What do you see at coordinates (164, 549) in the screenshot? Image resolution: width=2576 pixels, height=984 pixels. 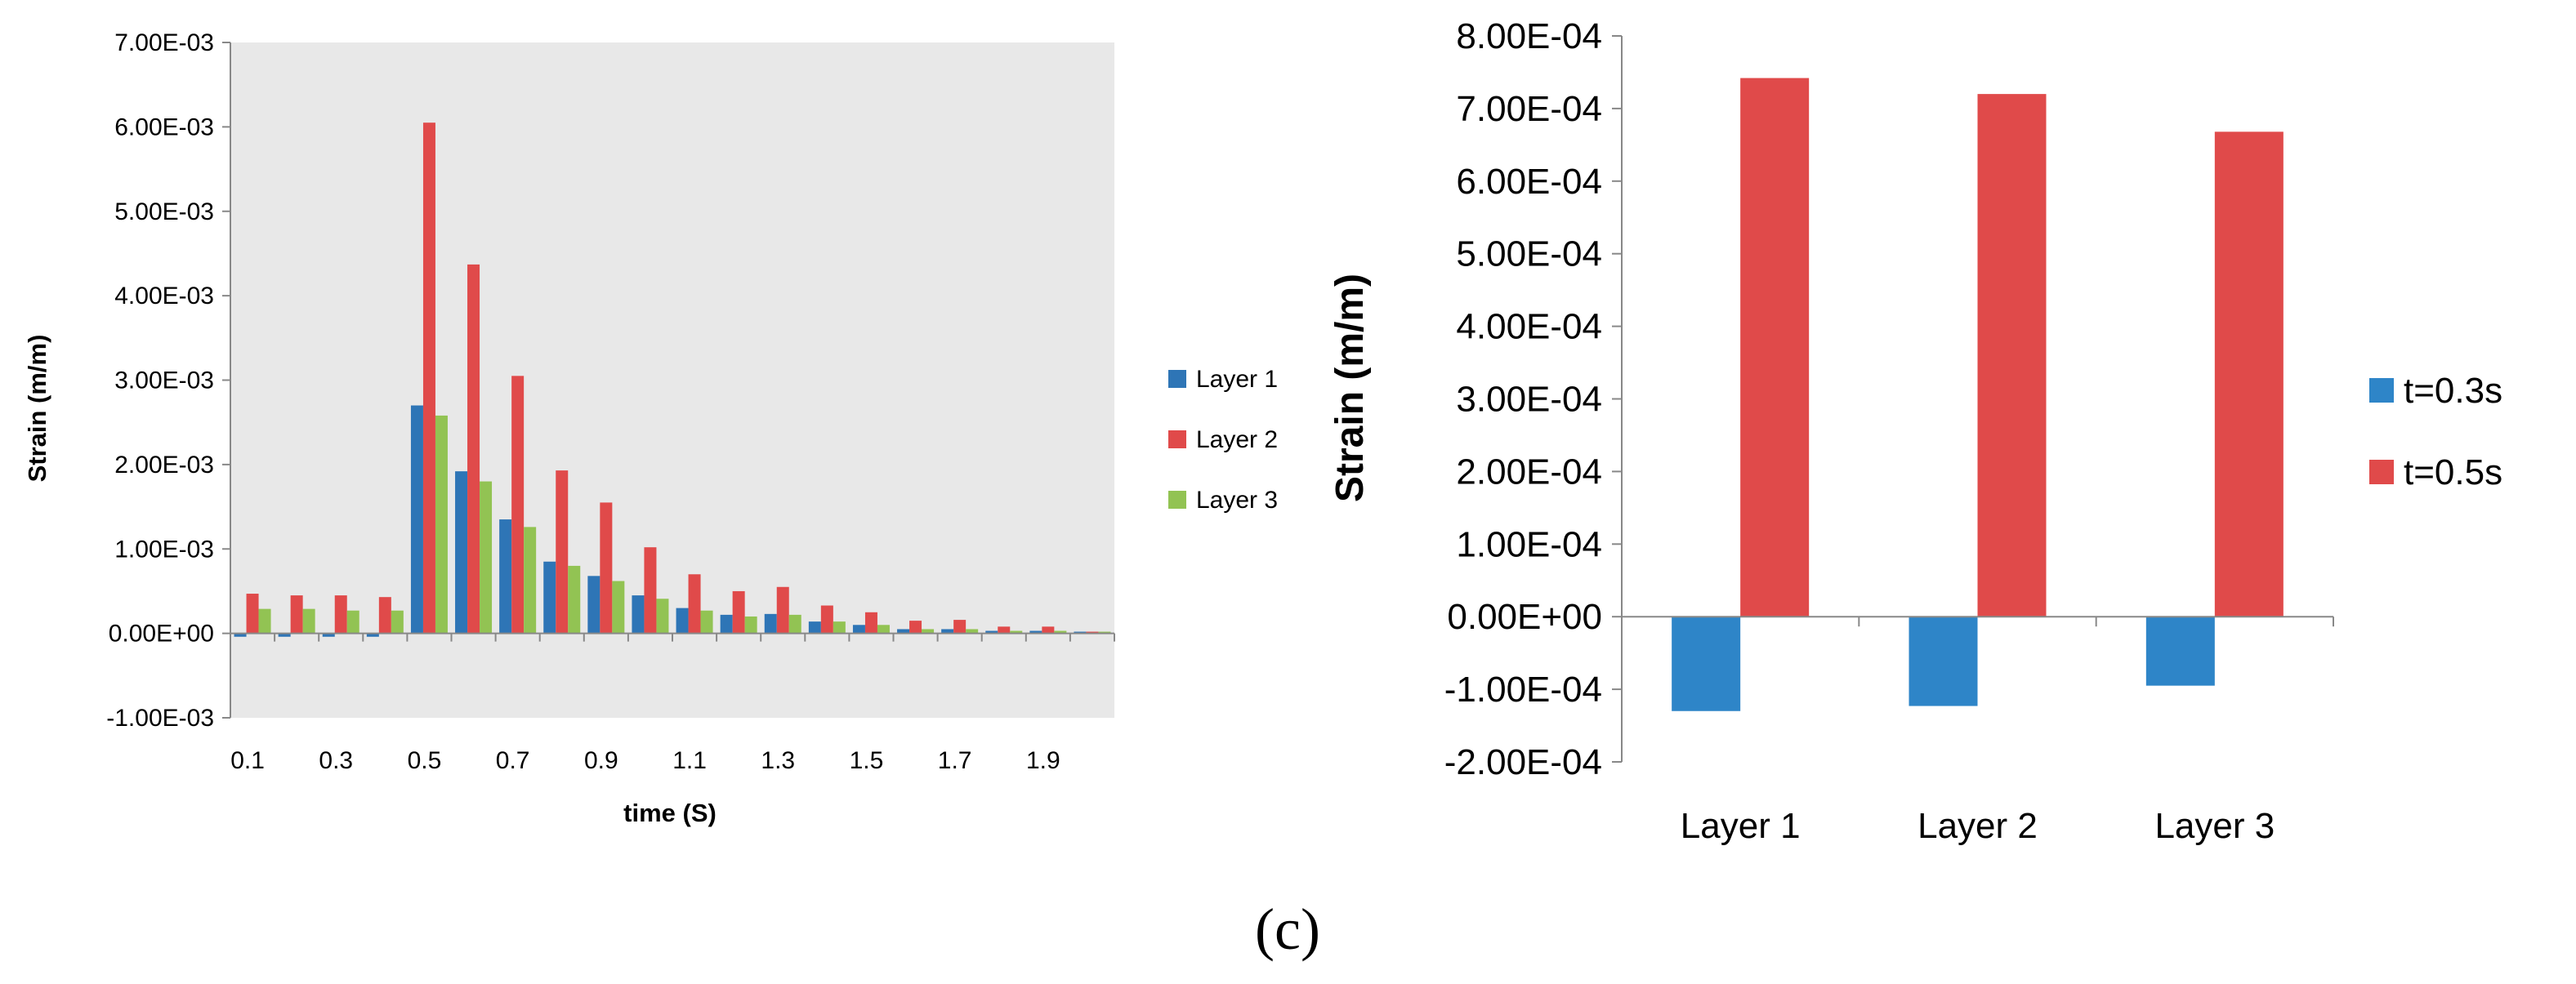 I see `y-tick-label: 1.00E-03` at bounding box center [164, 549].